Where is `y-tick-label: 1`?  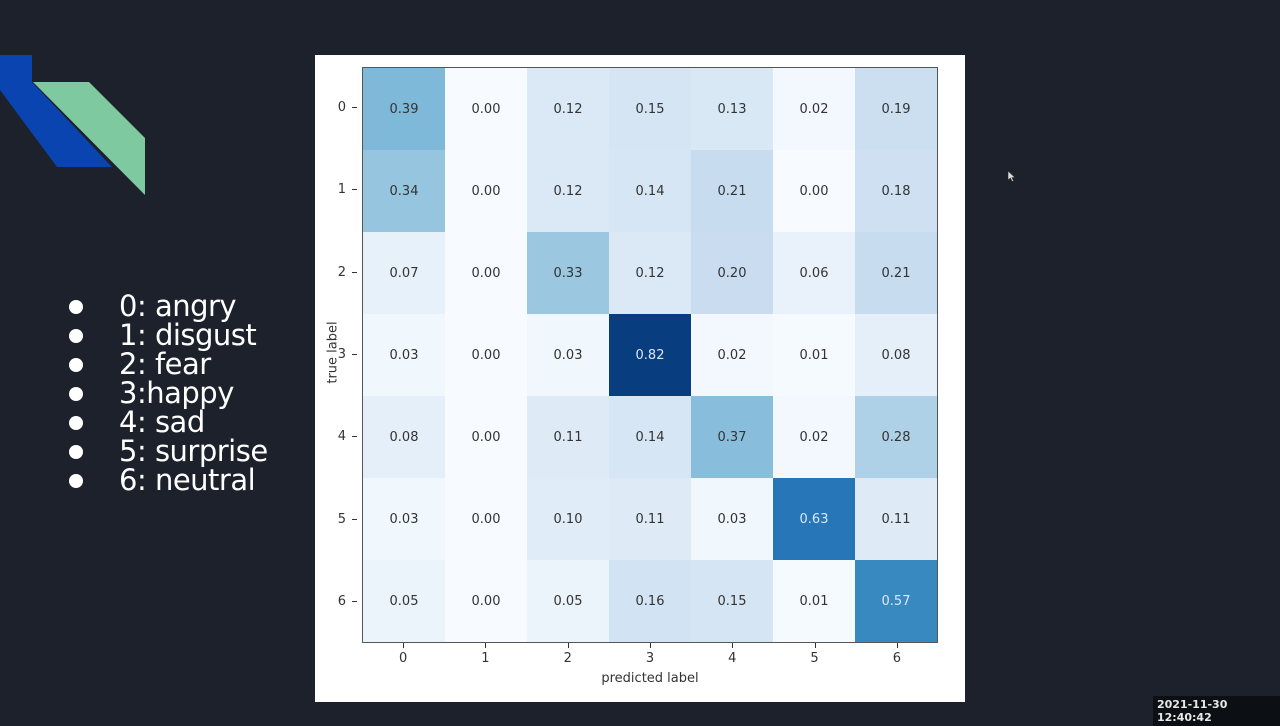
y-tick-label: 1 is located at coordinates (336, 189).